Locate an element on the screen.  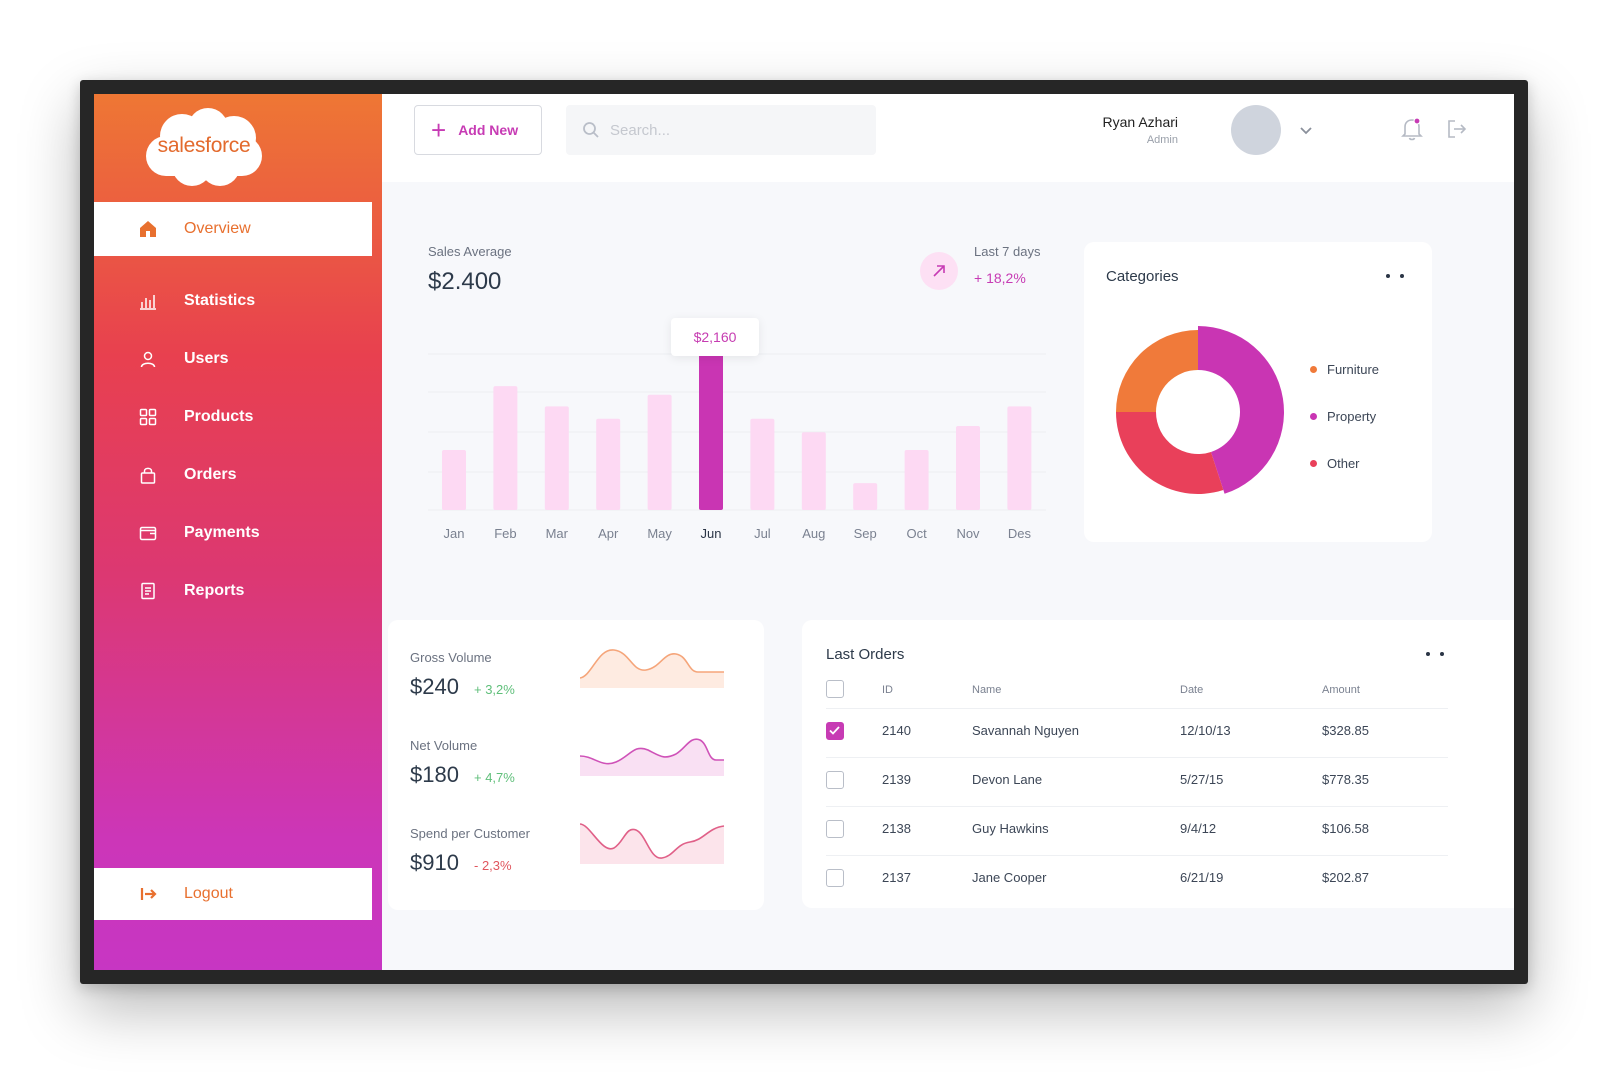
month-label: Aug is located at coordinates (814, 533).